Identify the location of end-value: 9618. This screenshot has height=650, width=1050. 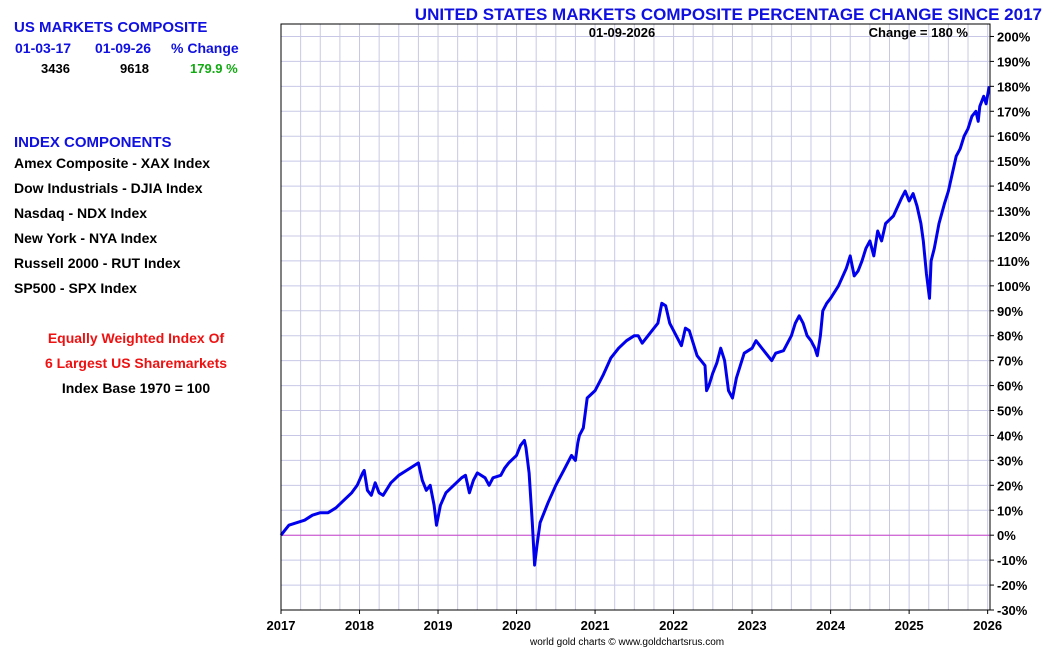
(134, 68).